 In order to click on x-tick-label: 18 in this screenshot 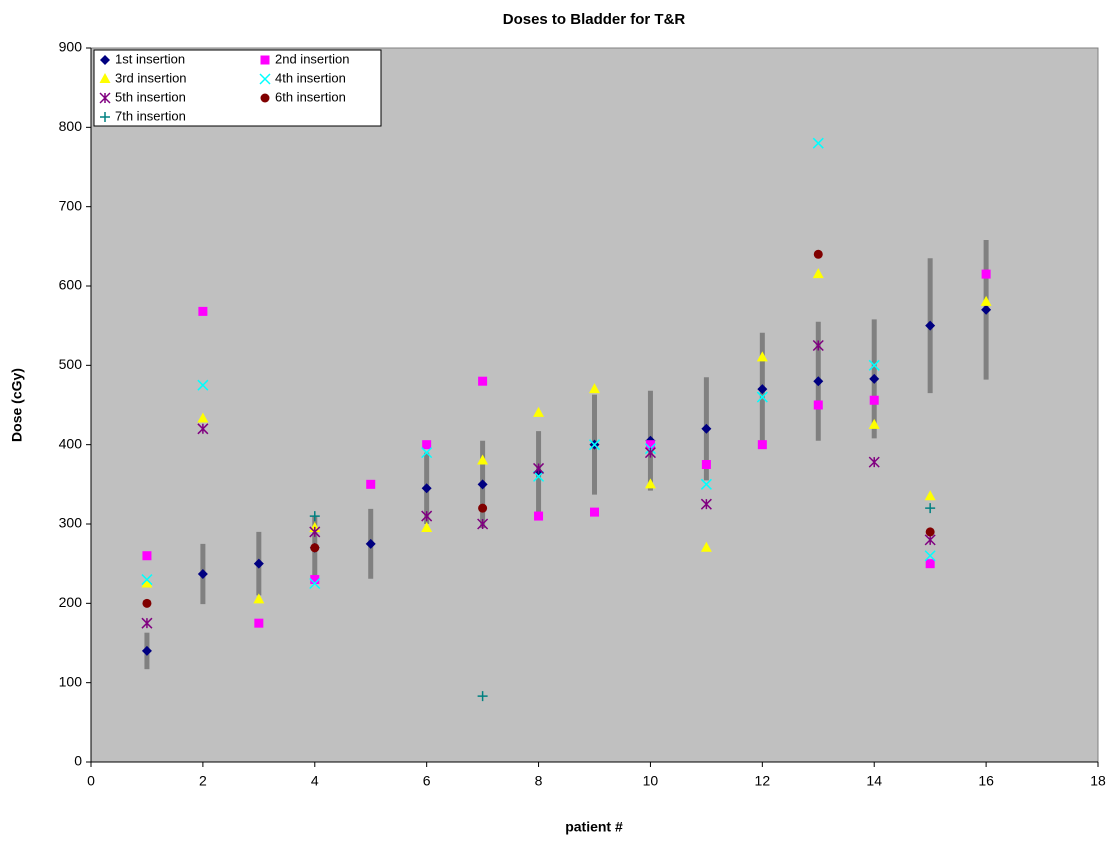, I will do `click(1098, 781)`.